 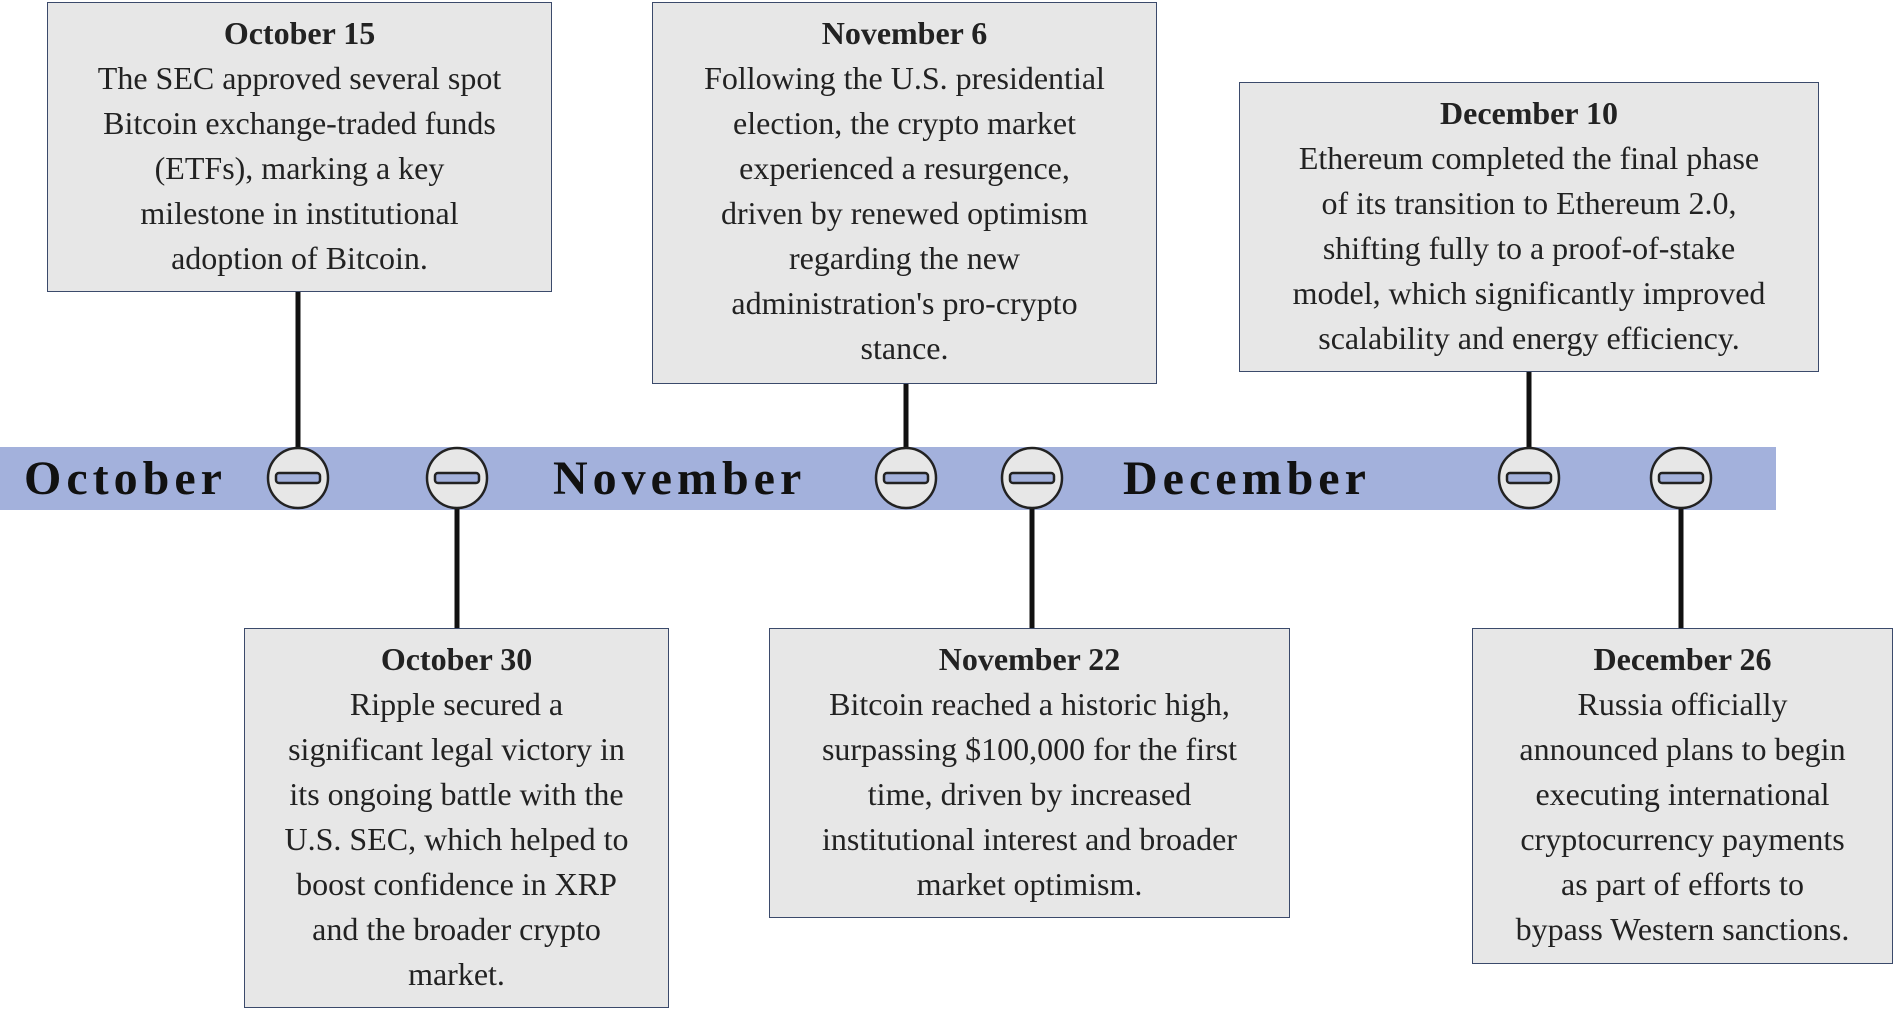 I want to click on event-text: (ETFs), marking a key, so click(x=299, y=168).